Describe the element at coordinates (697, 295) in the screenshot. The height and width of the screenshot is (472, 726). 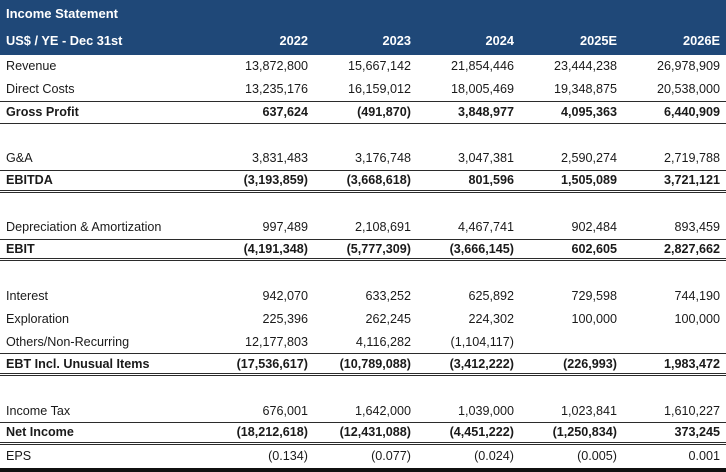
I see `cell-value: 744,190` at that location.